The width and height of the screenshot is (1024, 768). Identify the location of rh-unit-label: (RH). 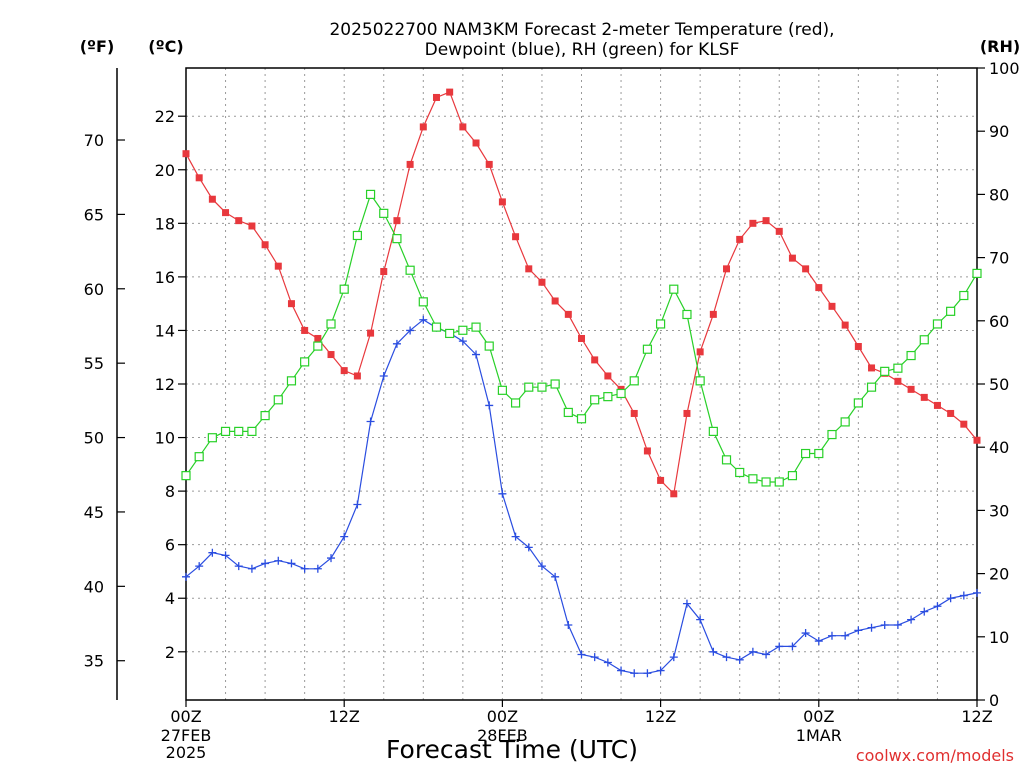
(1000, 46).